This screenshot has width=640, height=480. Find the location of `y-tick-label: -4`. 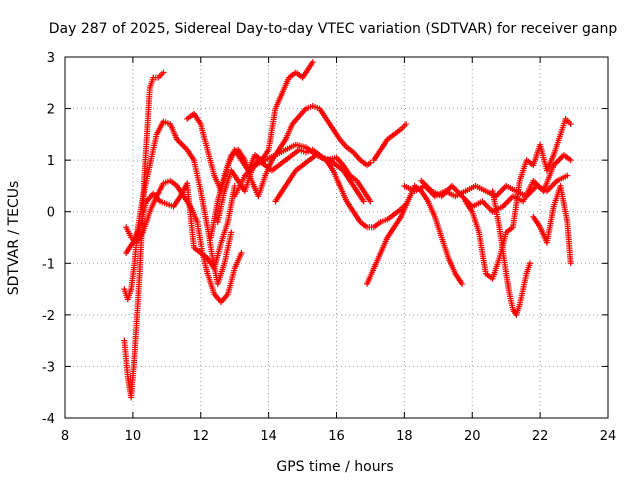

y-tick-label: -4 is located at coordinates (48, 419).